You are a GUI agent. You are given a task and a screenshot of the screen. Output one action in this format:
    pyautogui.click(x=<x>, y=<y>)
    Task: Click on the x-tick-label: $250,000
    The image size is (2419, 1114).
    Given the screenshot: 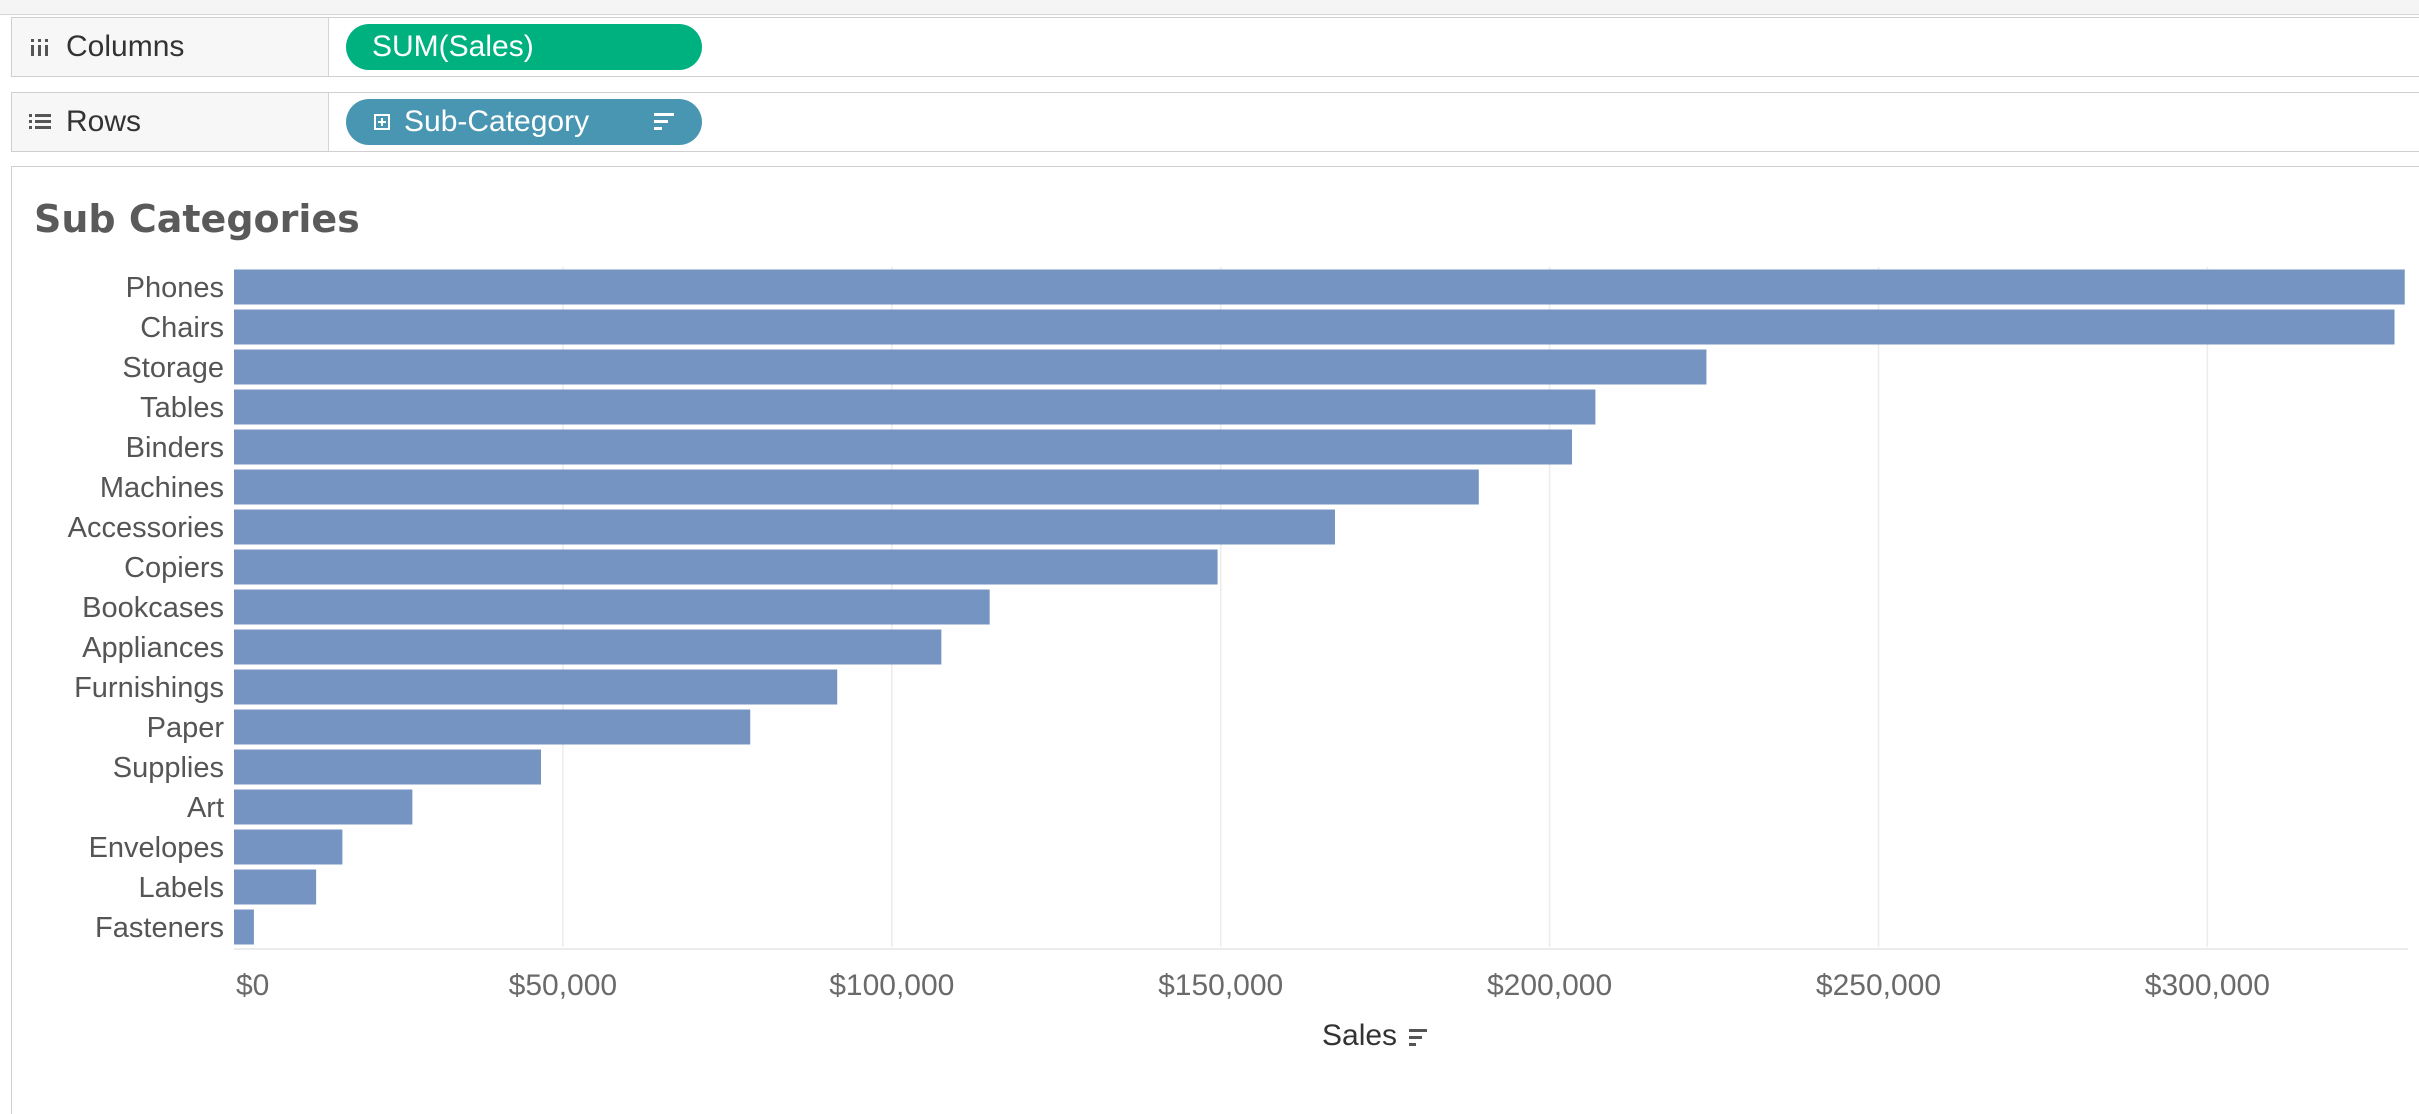 What is the action you would take?
    pyautogui.click(x=1878, y=985)
    